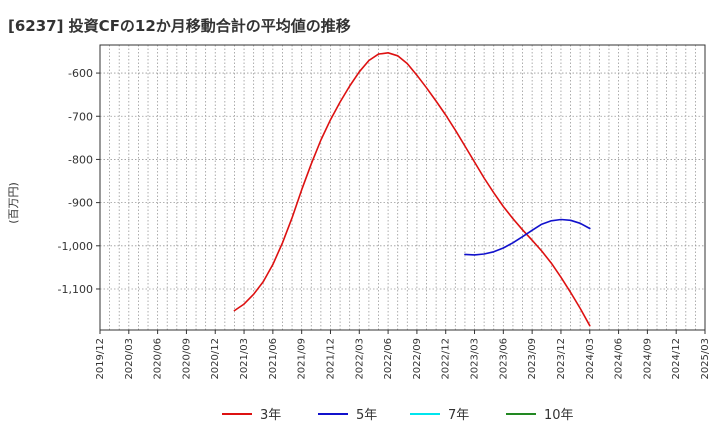  I want to click on y-tick-label: -600, so click(80, 73).